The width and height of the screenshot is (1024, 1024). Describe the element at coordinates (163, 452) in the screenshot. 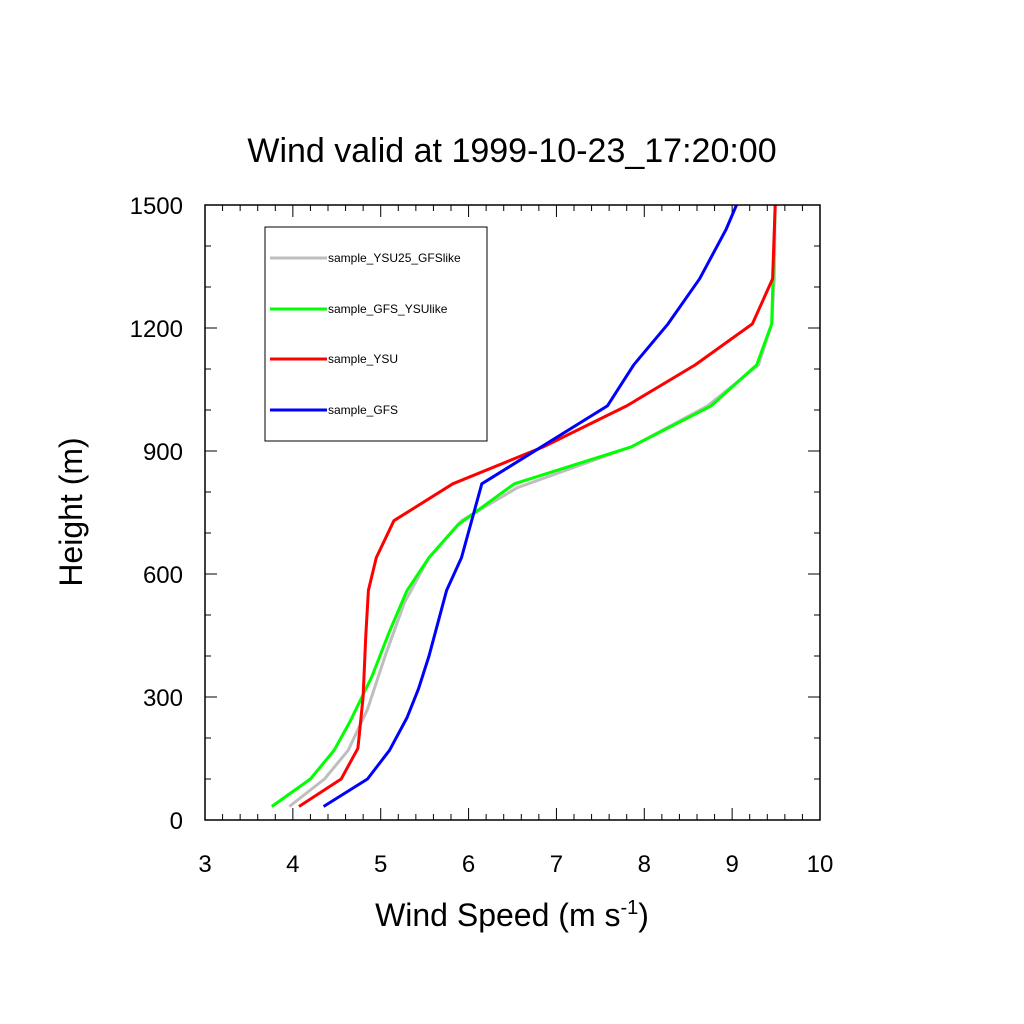

I see `y-tick-label: 900` at that location.